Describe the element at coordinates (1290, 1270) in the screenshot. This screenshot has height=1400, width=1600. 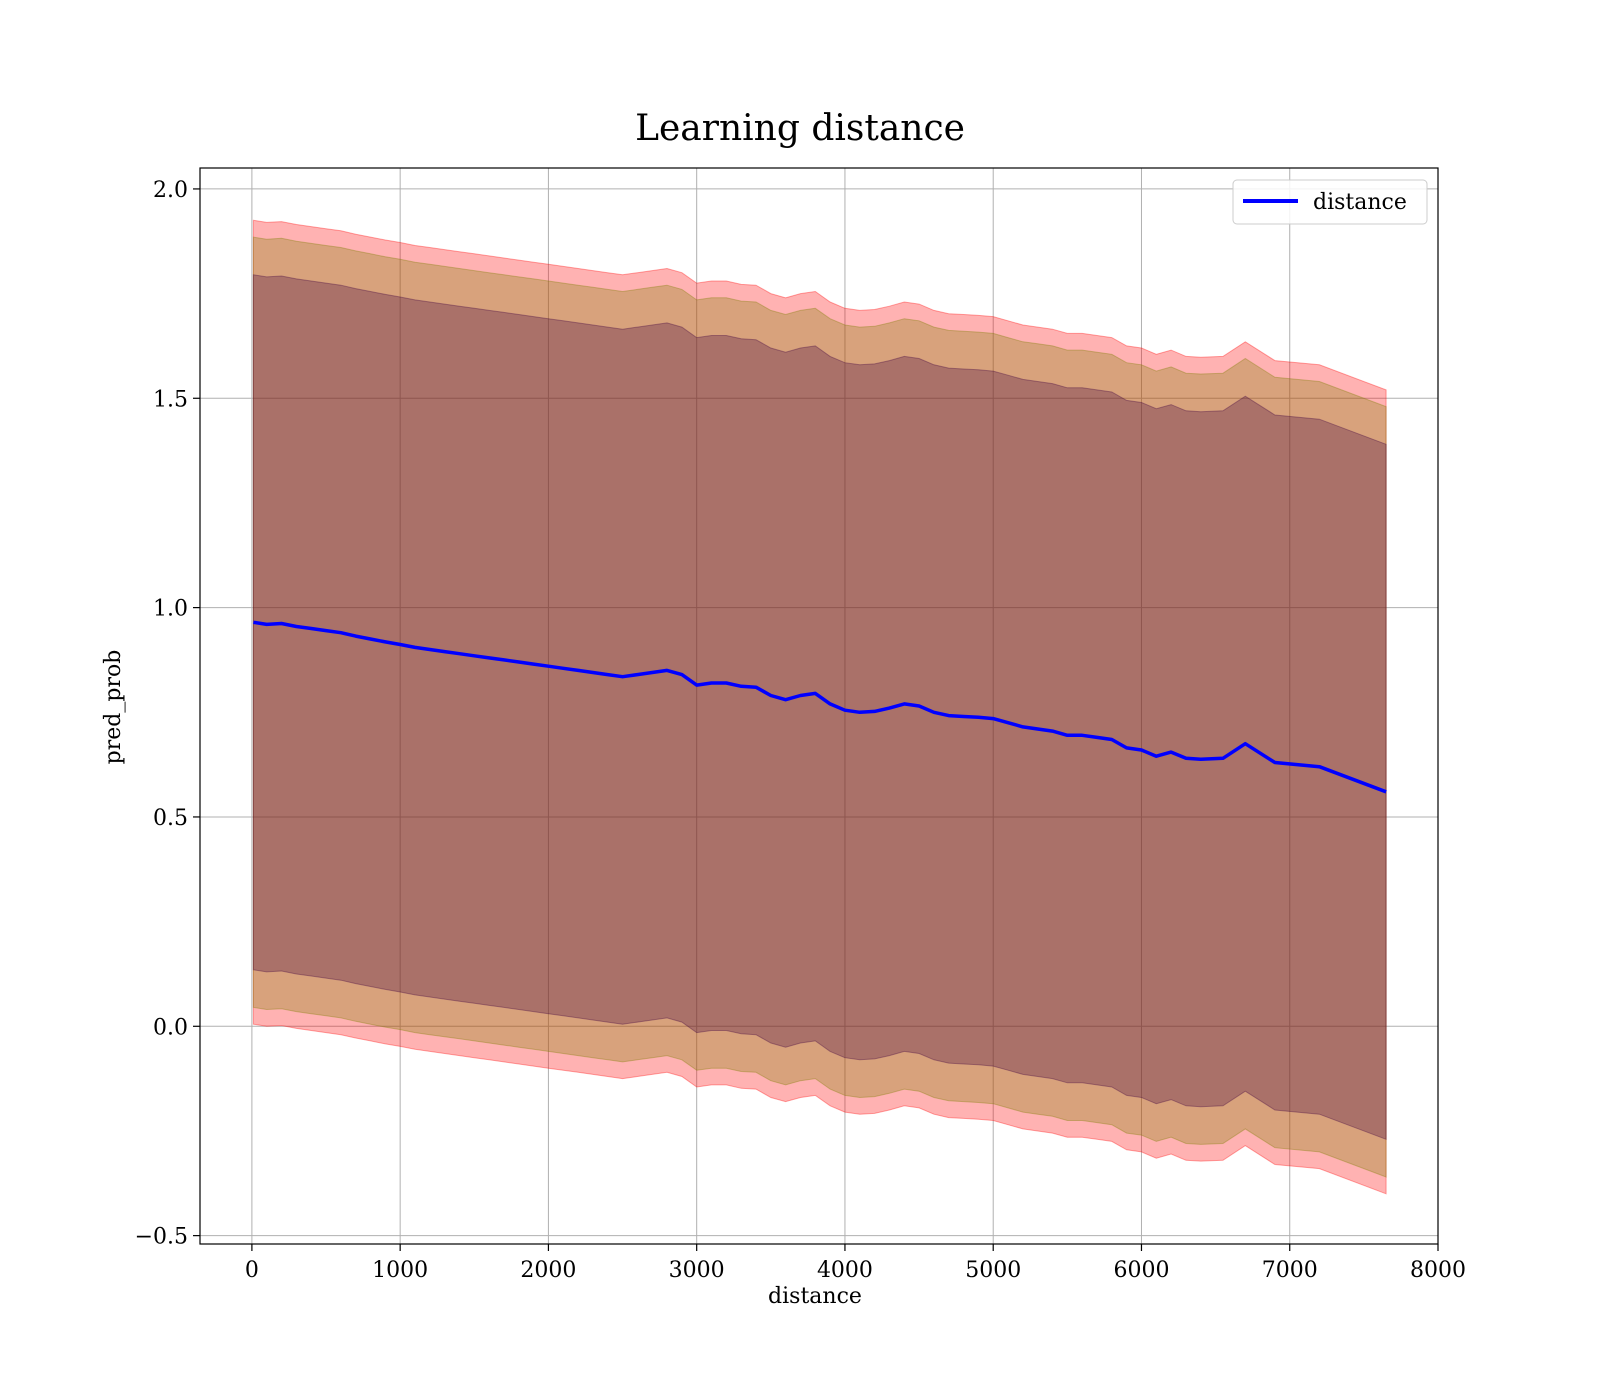
I see `x-tick-label: 7000` at that location.